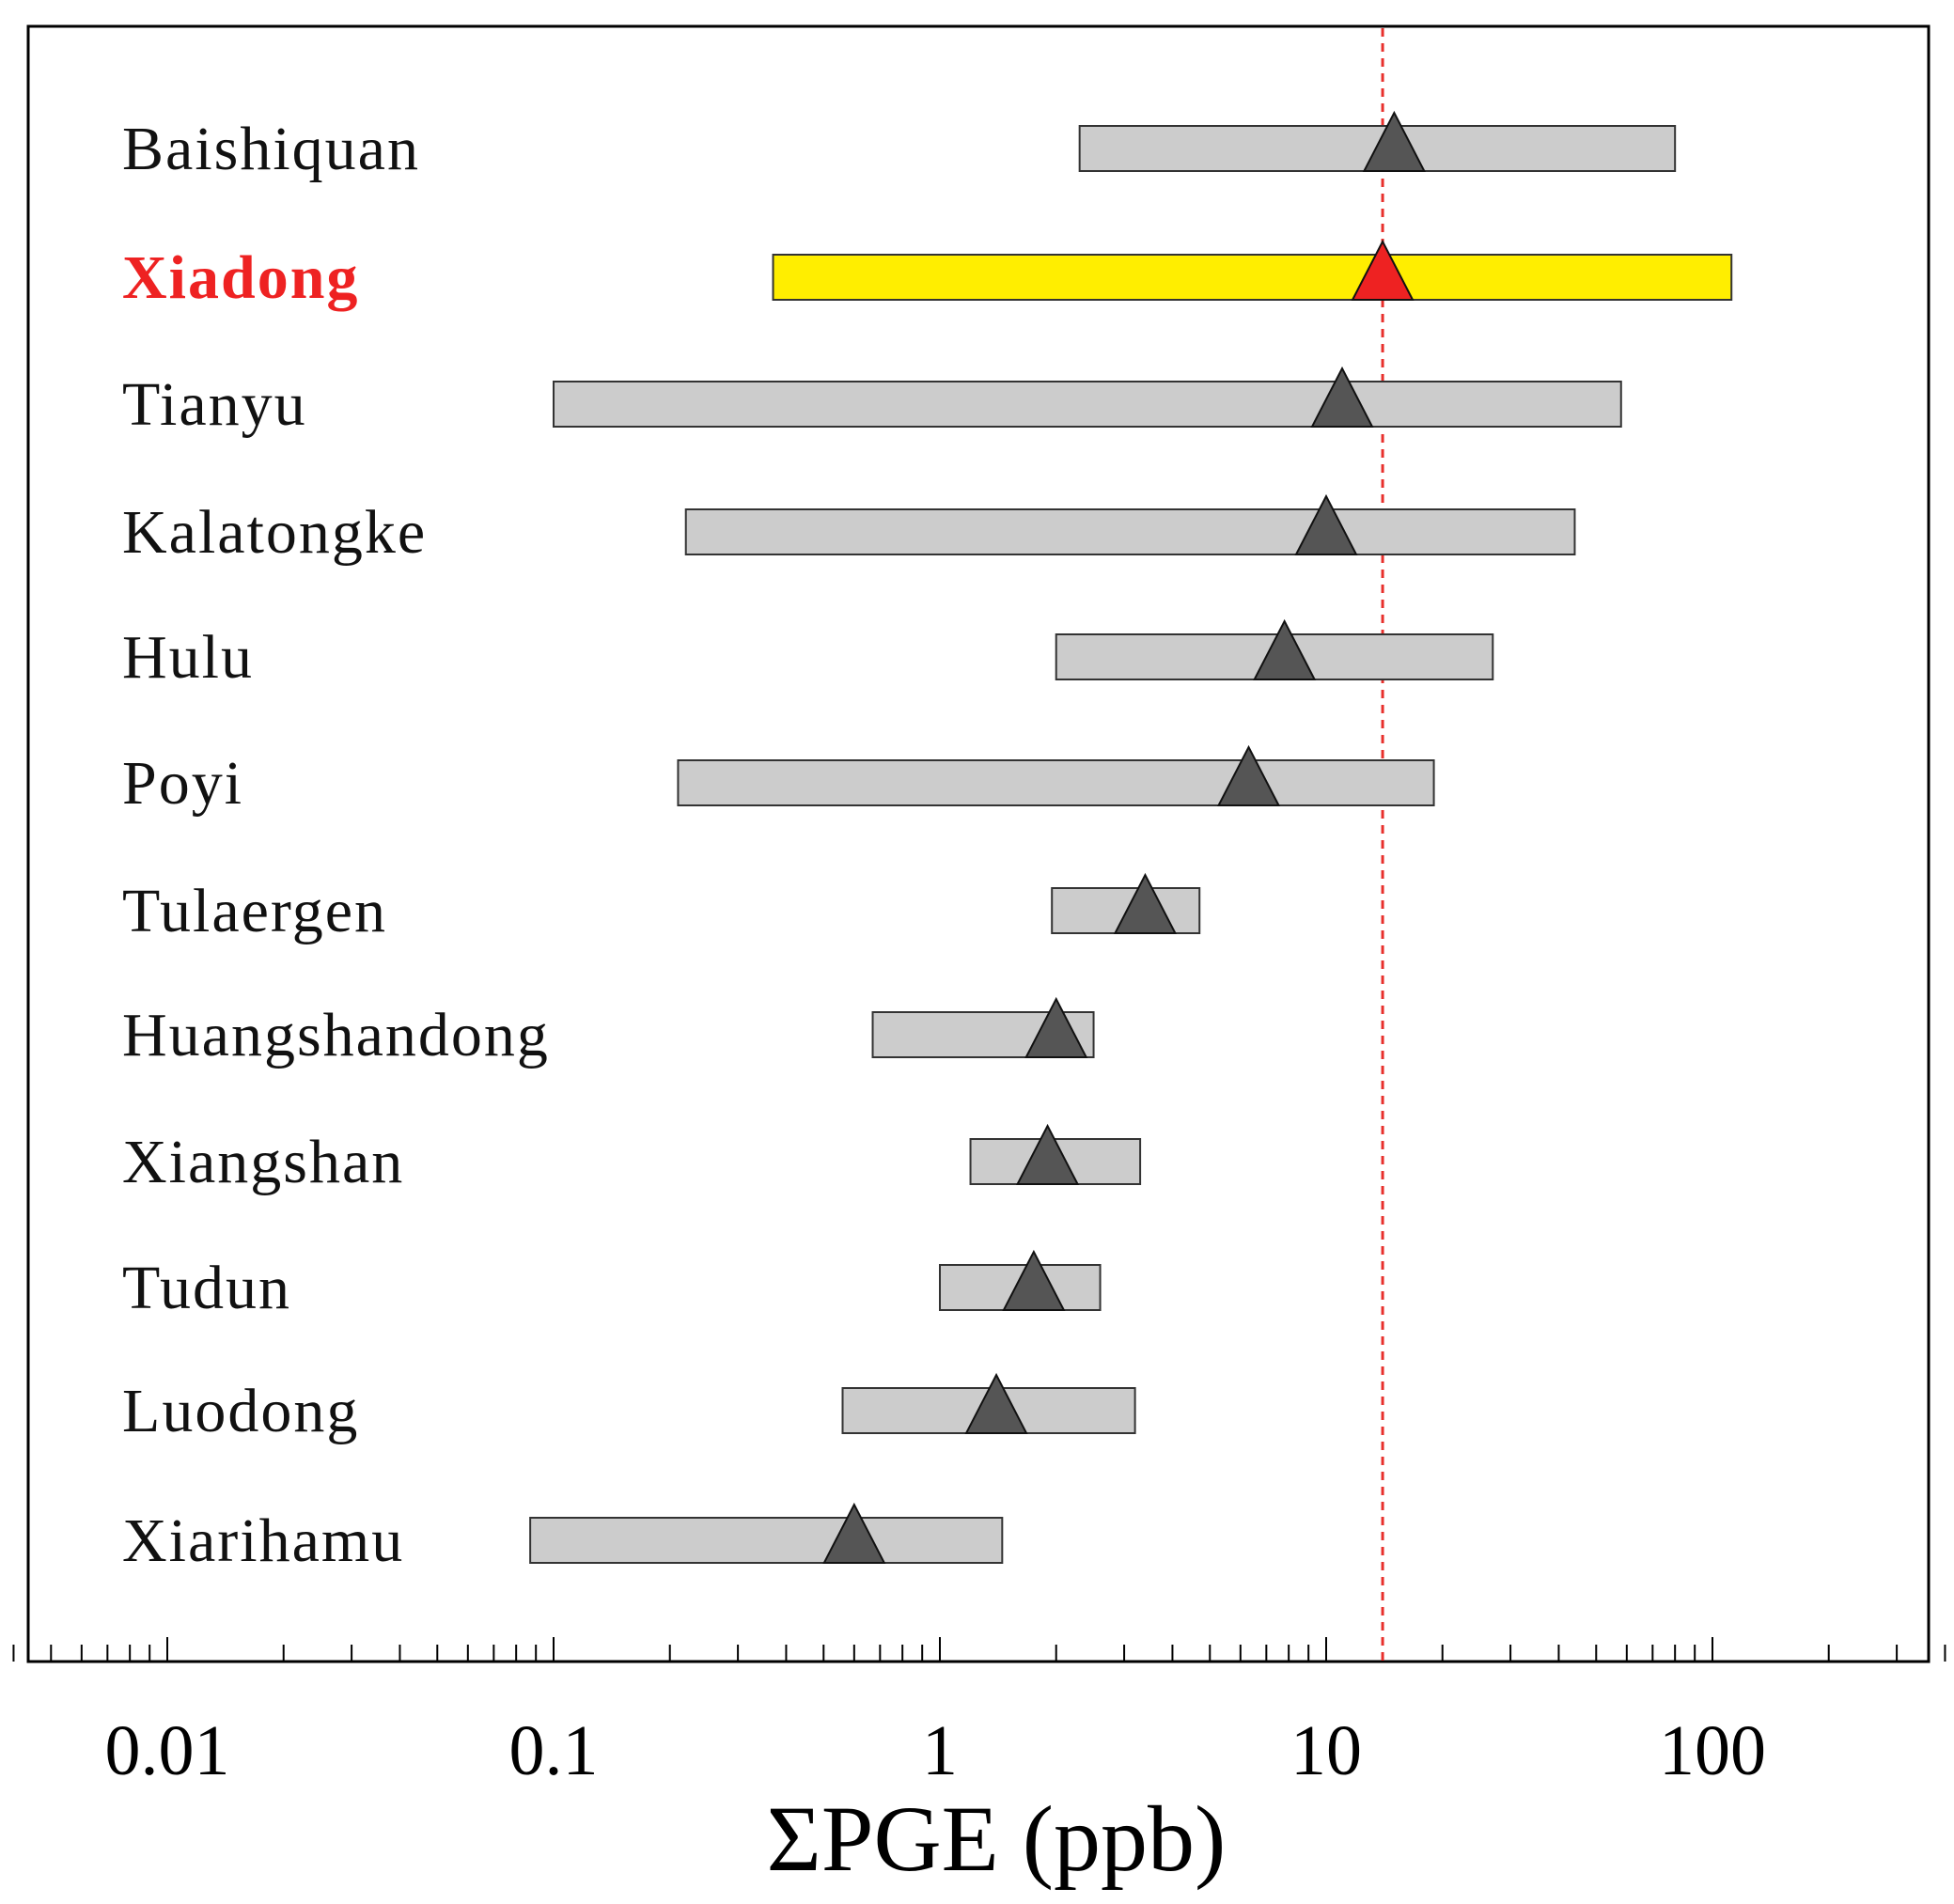 This screenshot has width=1954, height=1904. Describe the element at coordinates (854, 1533) in the screenshot. I see `mean-marker-xiarihamu` at that location.